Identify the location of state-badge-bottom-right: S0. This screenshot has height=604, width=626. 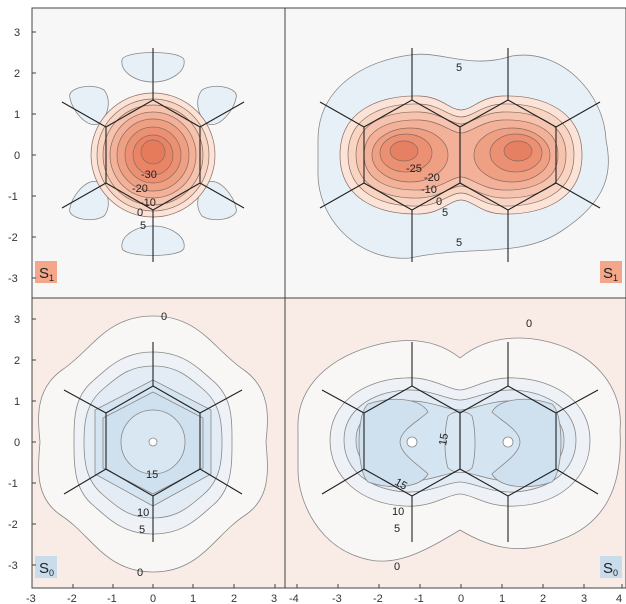
(611, 567).